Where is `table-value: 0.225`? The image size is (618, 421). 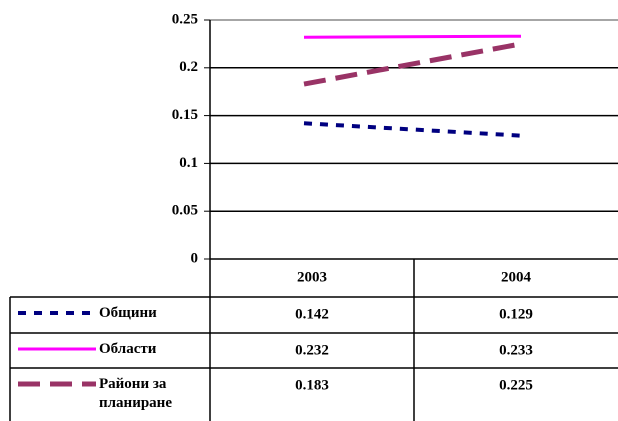
table-value: 0.225 is located at coordinates (516, 385).